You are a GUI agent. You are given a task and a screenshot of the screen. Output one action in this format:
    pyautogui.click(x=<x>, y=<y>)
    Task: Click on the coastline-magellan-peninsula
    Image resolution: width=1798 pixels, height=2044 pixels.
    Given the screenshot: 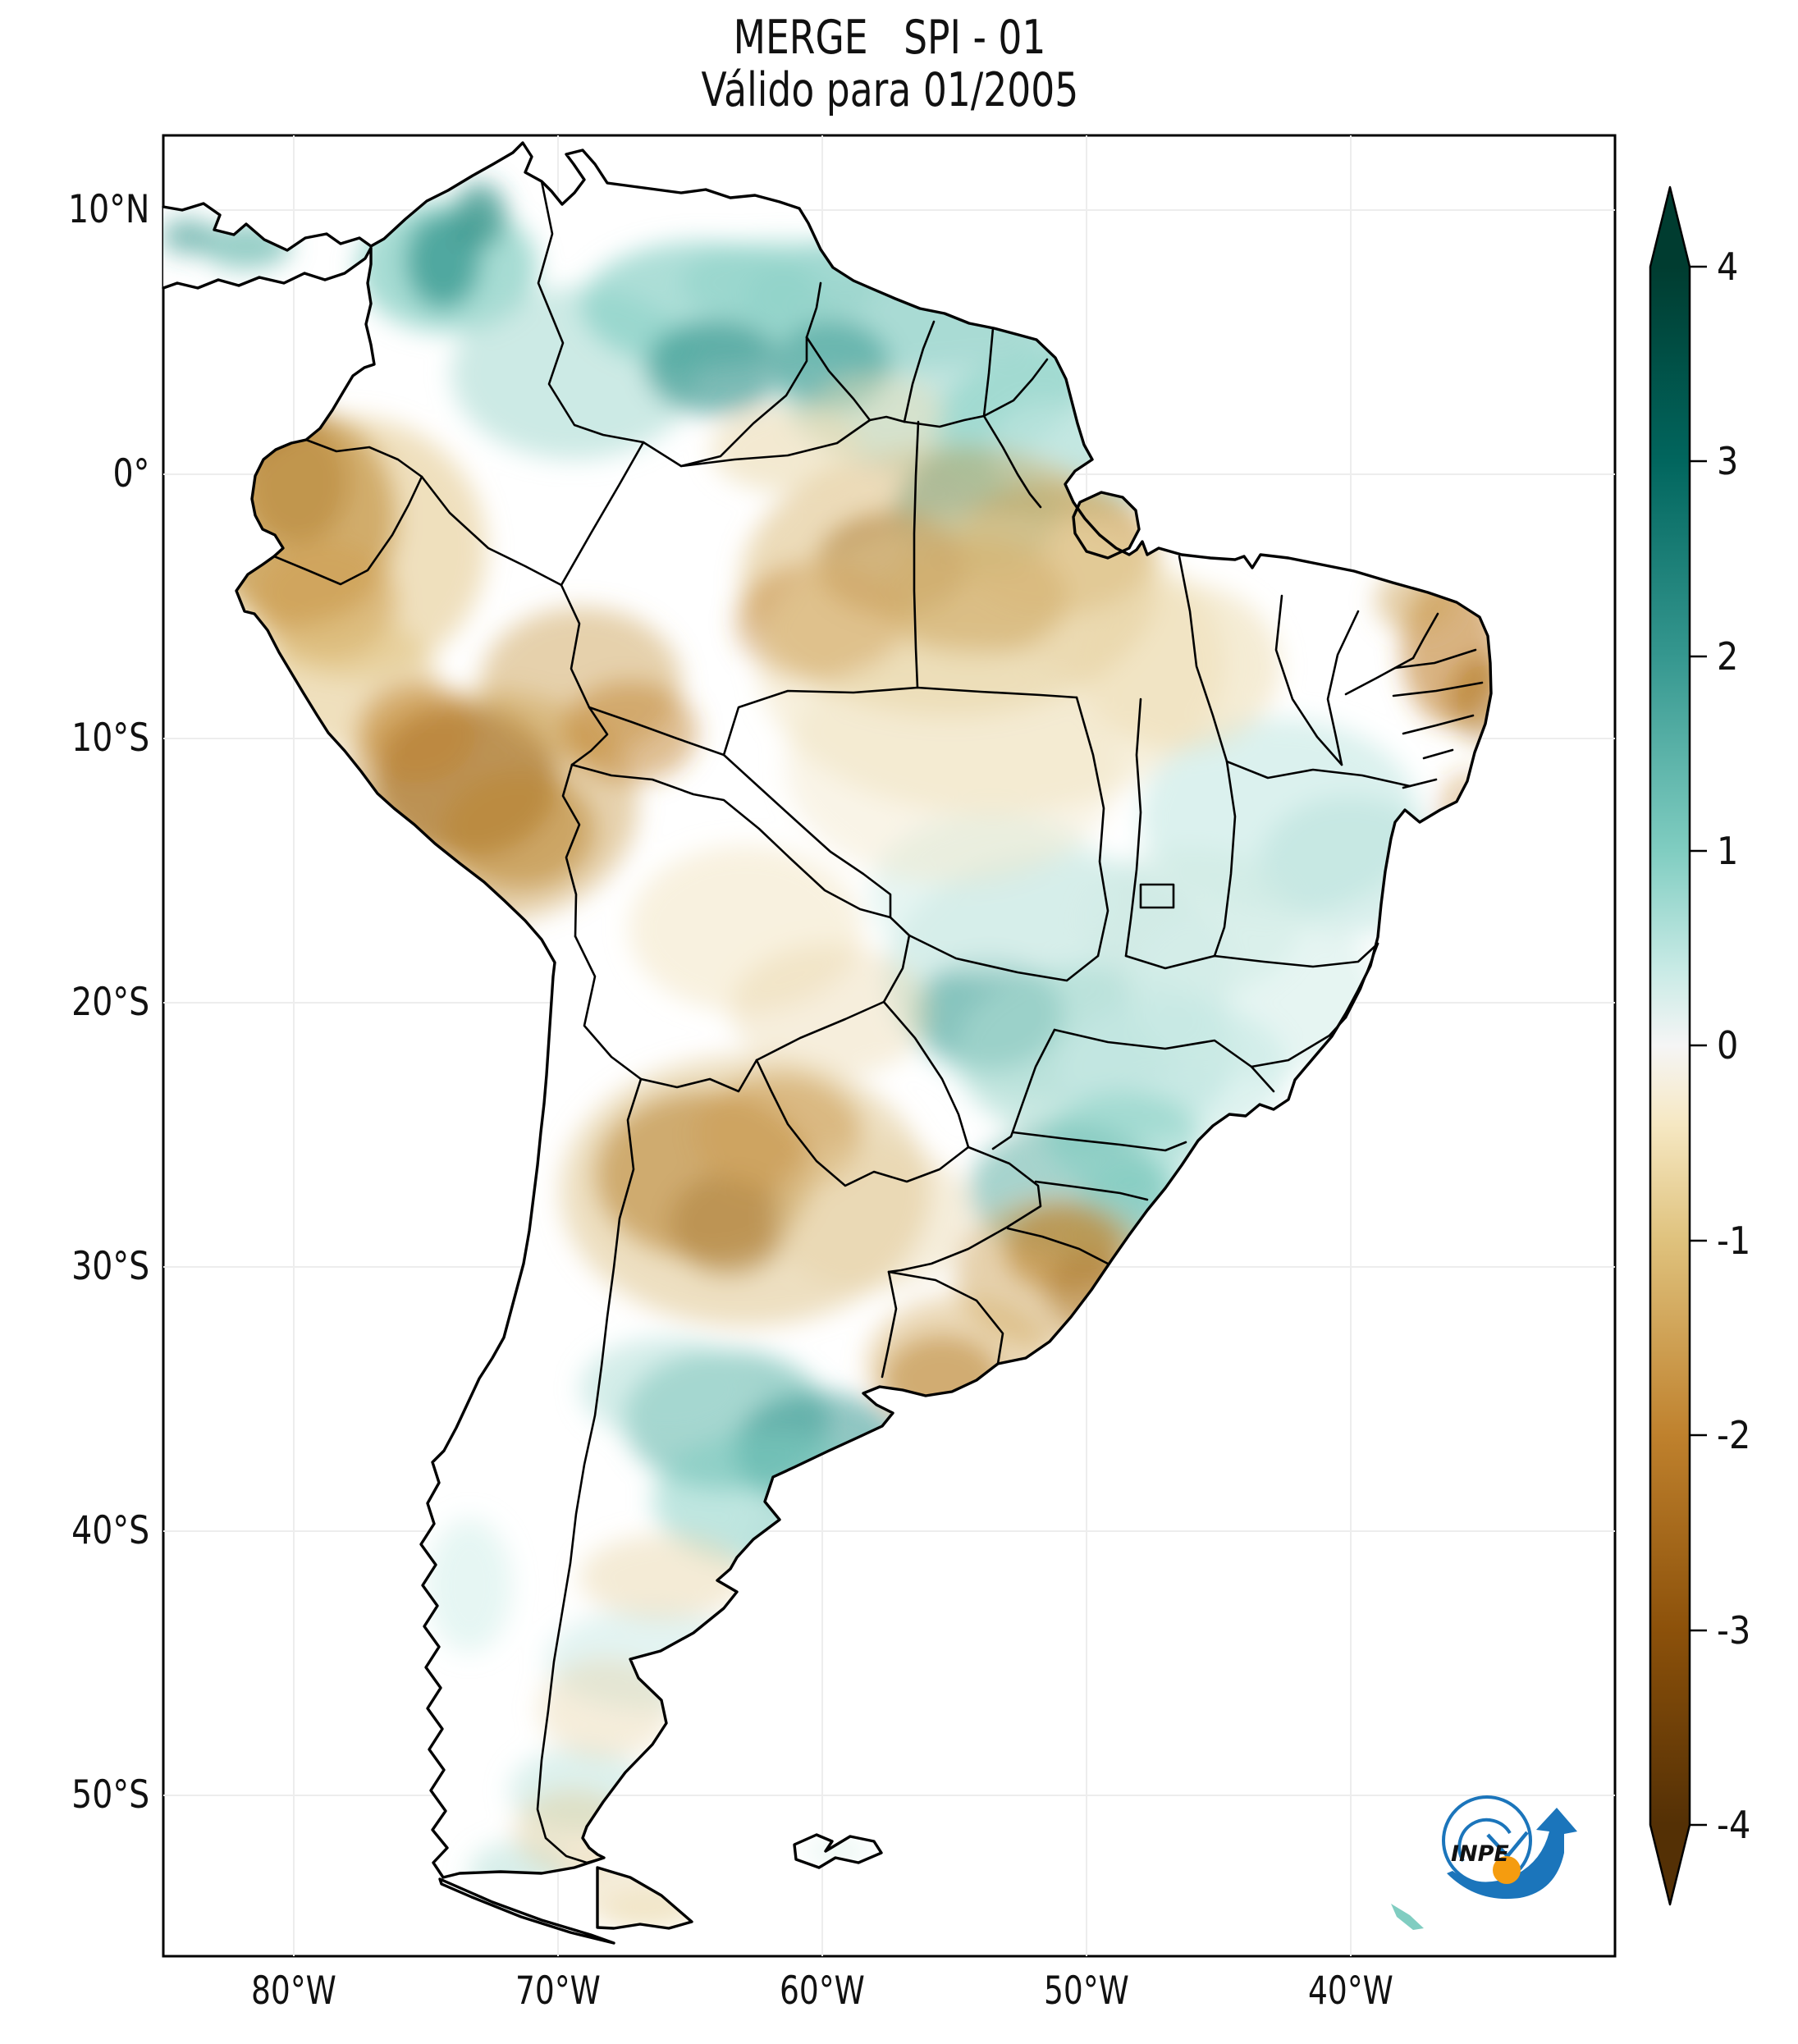 What is the action you would take?
    pyautogui.click(x=526, y=1911)
    